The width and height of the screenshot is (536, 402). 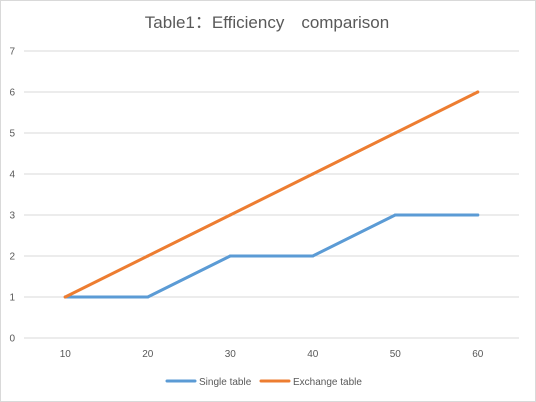 I want to click on x-axis-ticks: 10 20 30 40 50 60, so click(x=272, y=354).